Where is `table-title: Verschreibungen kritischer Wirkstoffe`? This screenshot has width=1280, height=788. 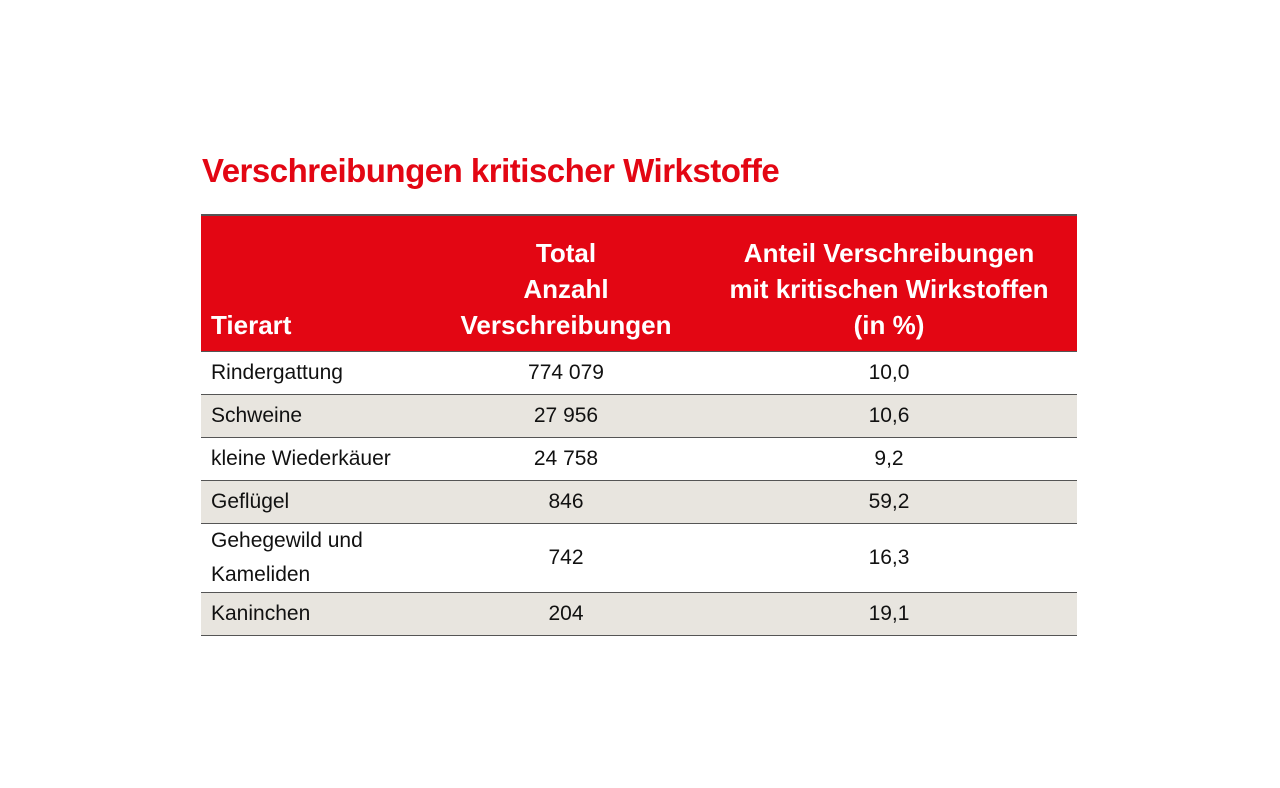
table-title: Verschreibungen kritischer Wirkstoffe is located at coordinates (491, 170).